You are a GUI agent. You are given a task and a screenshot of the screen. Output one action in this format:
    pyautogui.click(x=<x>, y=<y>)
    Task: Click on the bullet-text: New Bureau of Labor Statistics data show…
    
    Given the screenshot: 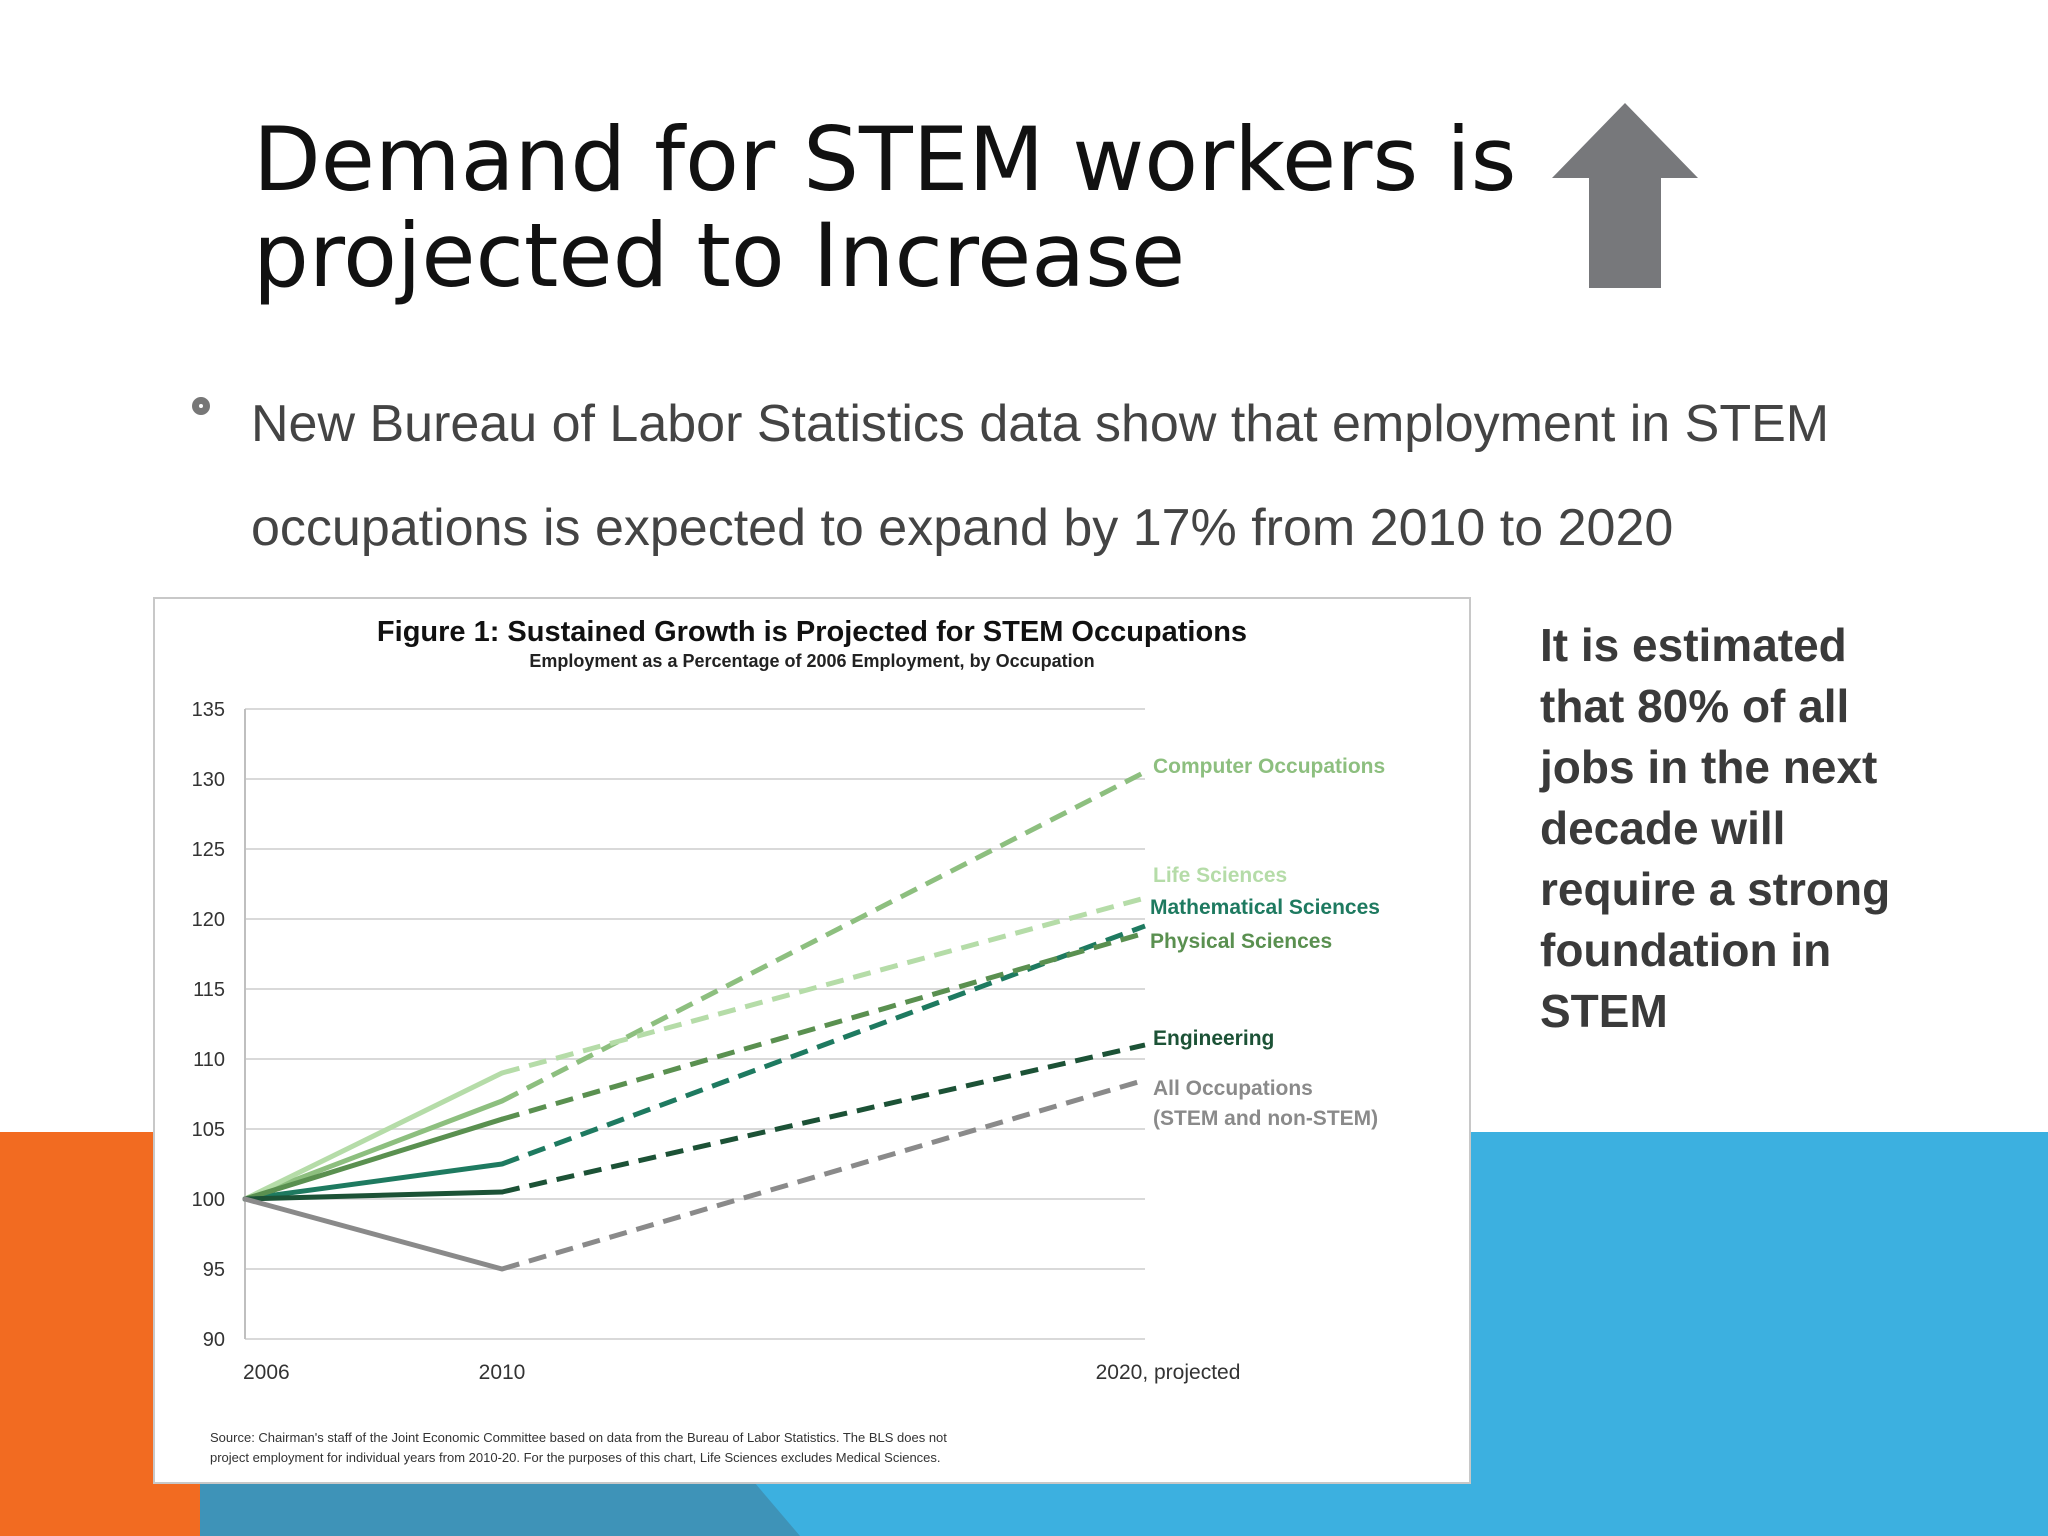 What is the action you would take?
    pyautogui.click(x=1040, y=476)
    